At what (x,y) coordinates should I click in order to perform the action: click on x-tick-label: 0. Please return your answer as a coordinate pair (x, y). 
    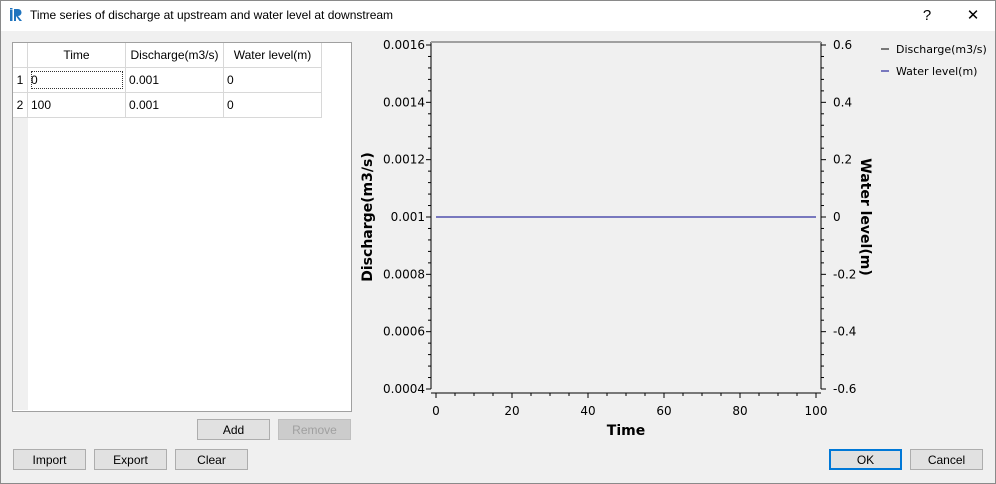
    Looking at the image, I should click on (436, 411).